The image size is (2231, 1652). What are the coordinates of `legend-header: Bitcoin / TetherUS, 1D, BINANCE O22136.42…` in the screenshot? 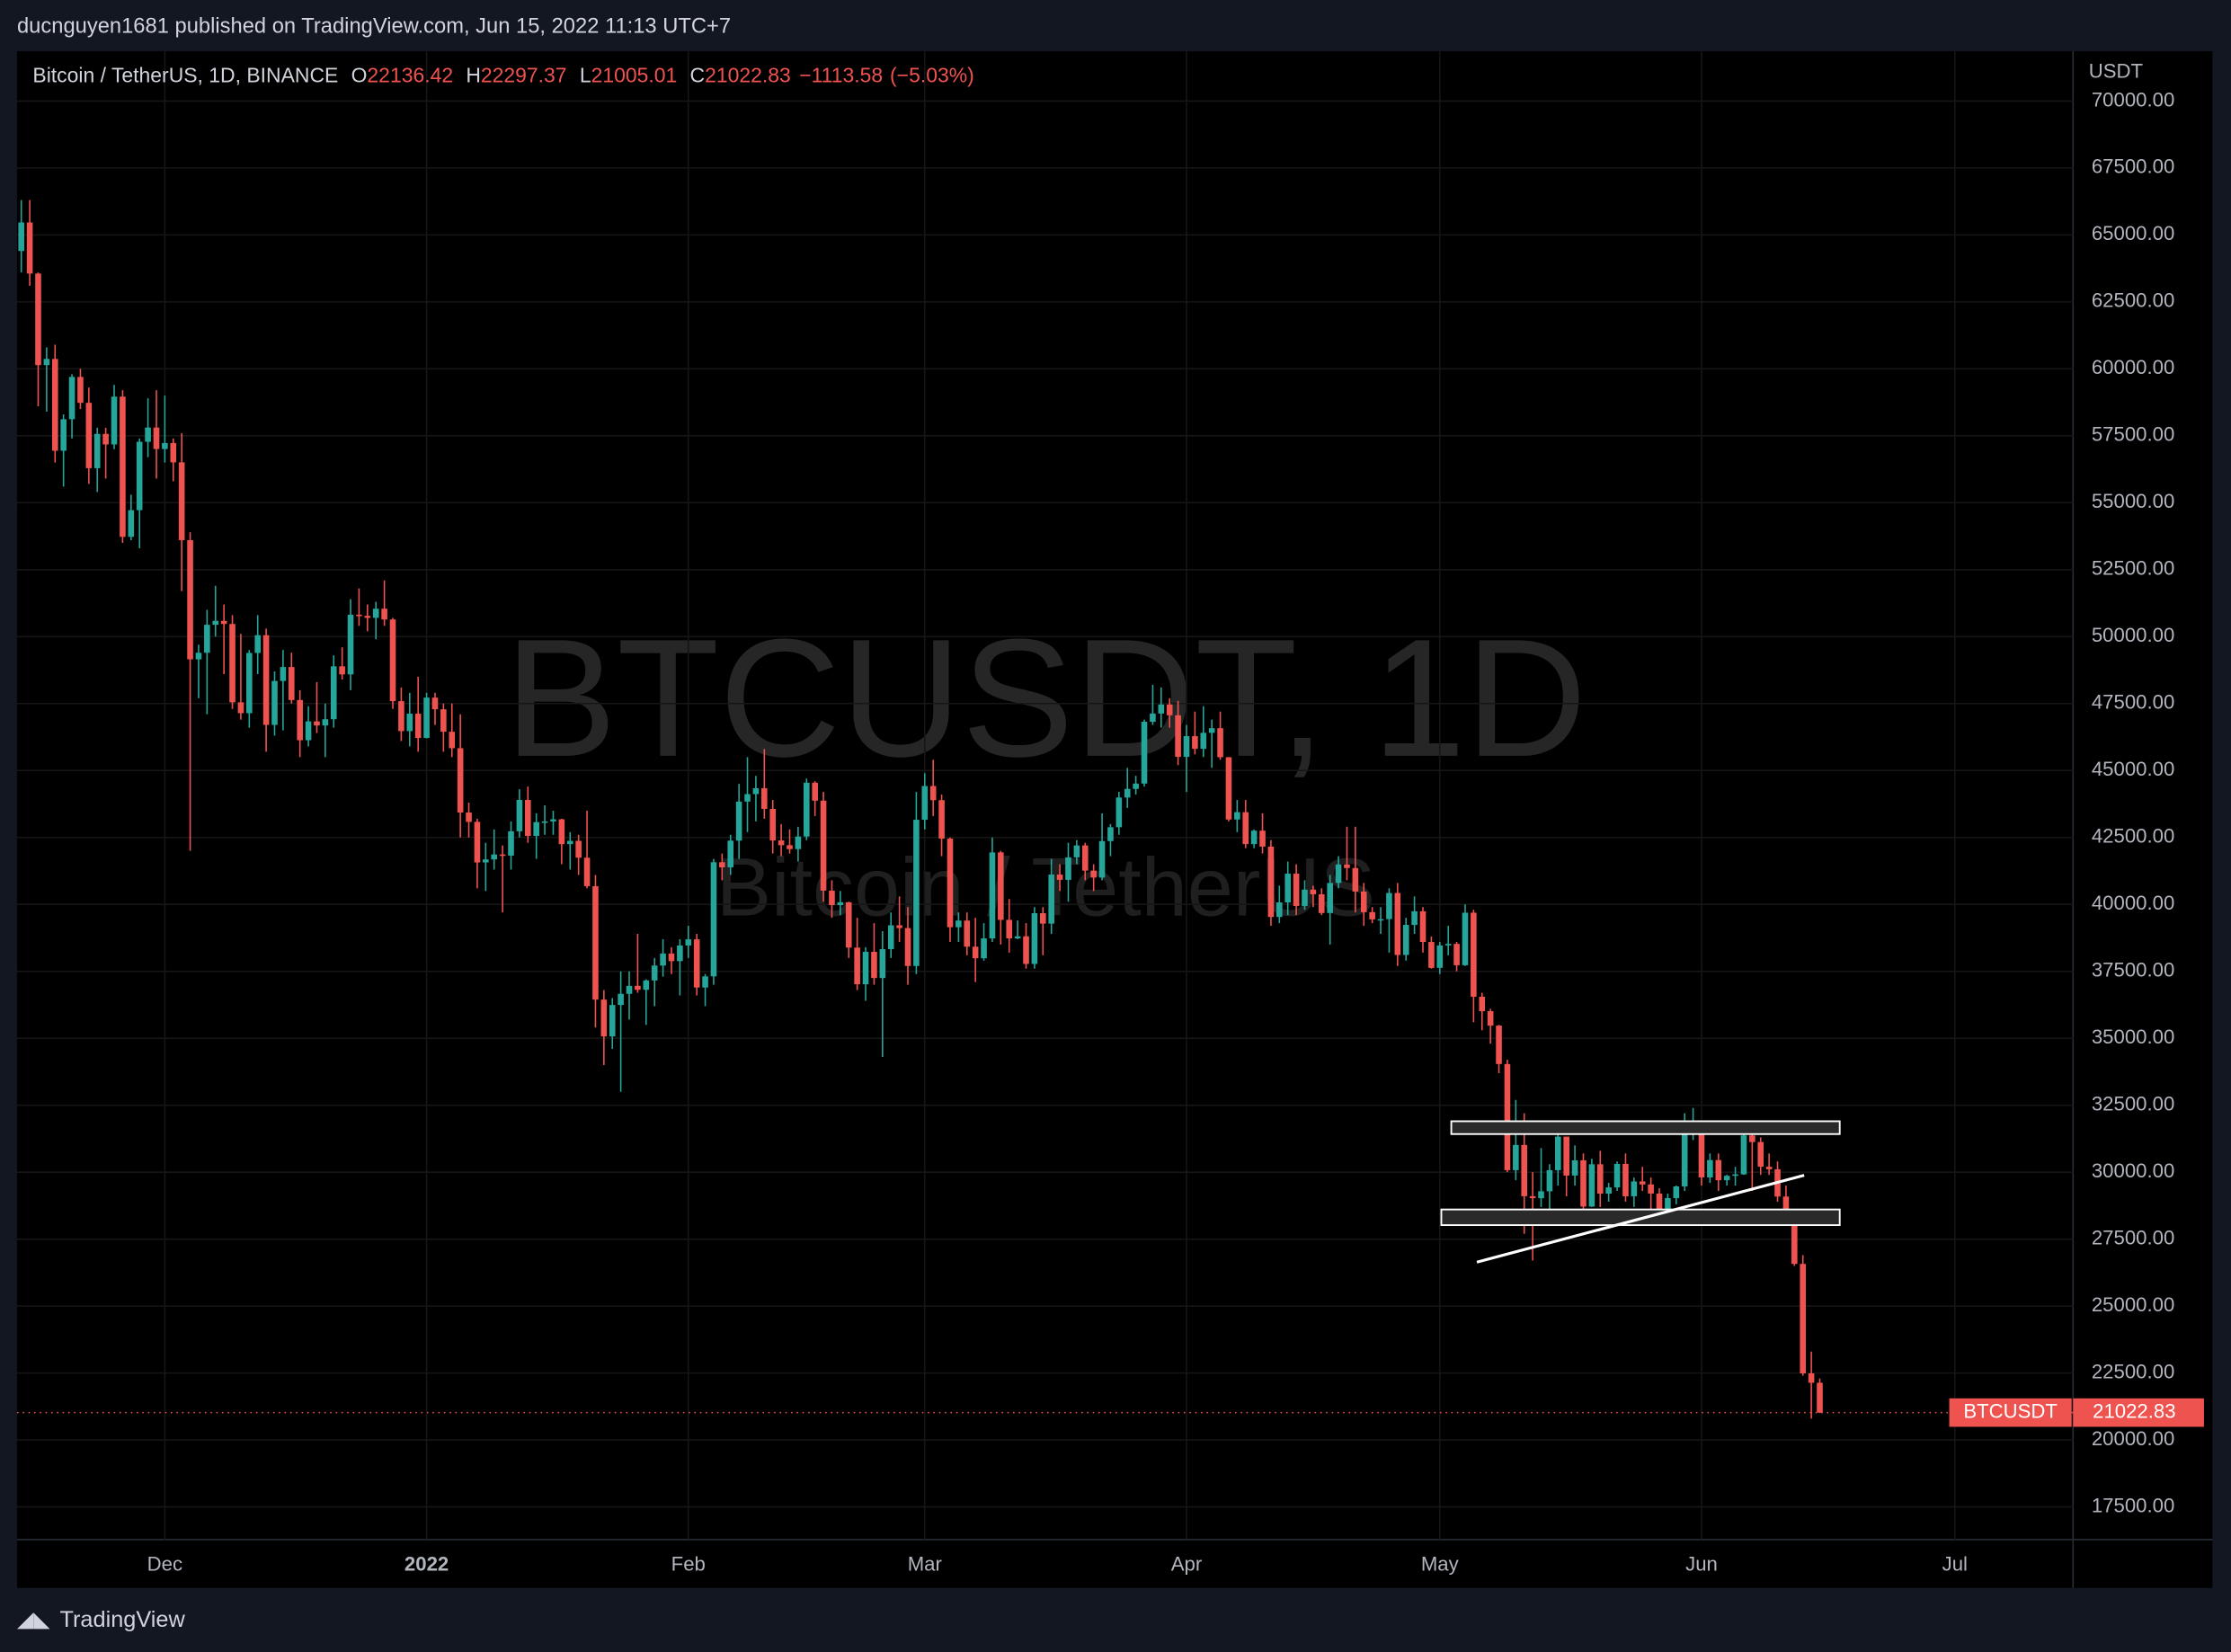 It's located at (503, 75).